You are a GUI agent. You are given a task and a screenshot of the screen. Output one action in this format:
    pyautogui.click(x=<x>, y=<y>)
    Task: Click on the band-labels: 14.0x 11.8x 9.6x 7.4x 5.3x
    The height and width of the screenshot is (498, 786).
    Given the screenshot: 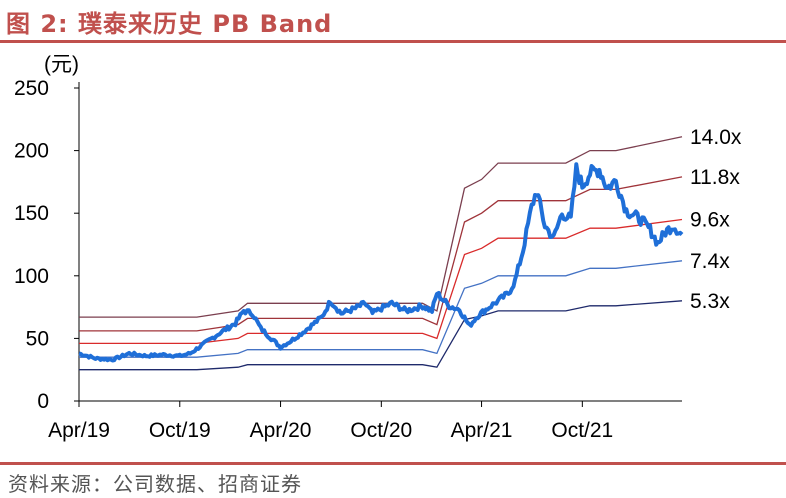 What is the action you would take?
    pyautogui.click(x=716, y=219)
    